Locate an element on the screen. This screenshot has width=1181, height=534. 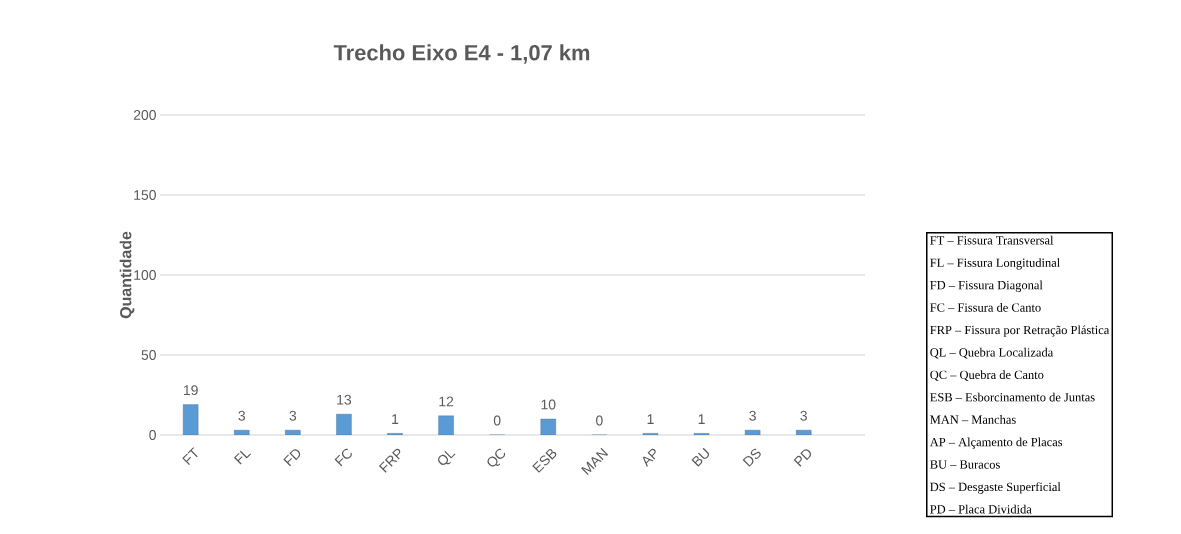
y-axis-title: Quantidade is located at coordinates (127, 275).